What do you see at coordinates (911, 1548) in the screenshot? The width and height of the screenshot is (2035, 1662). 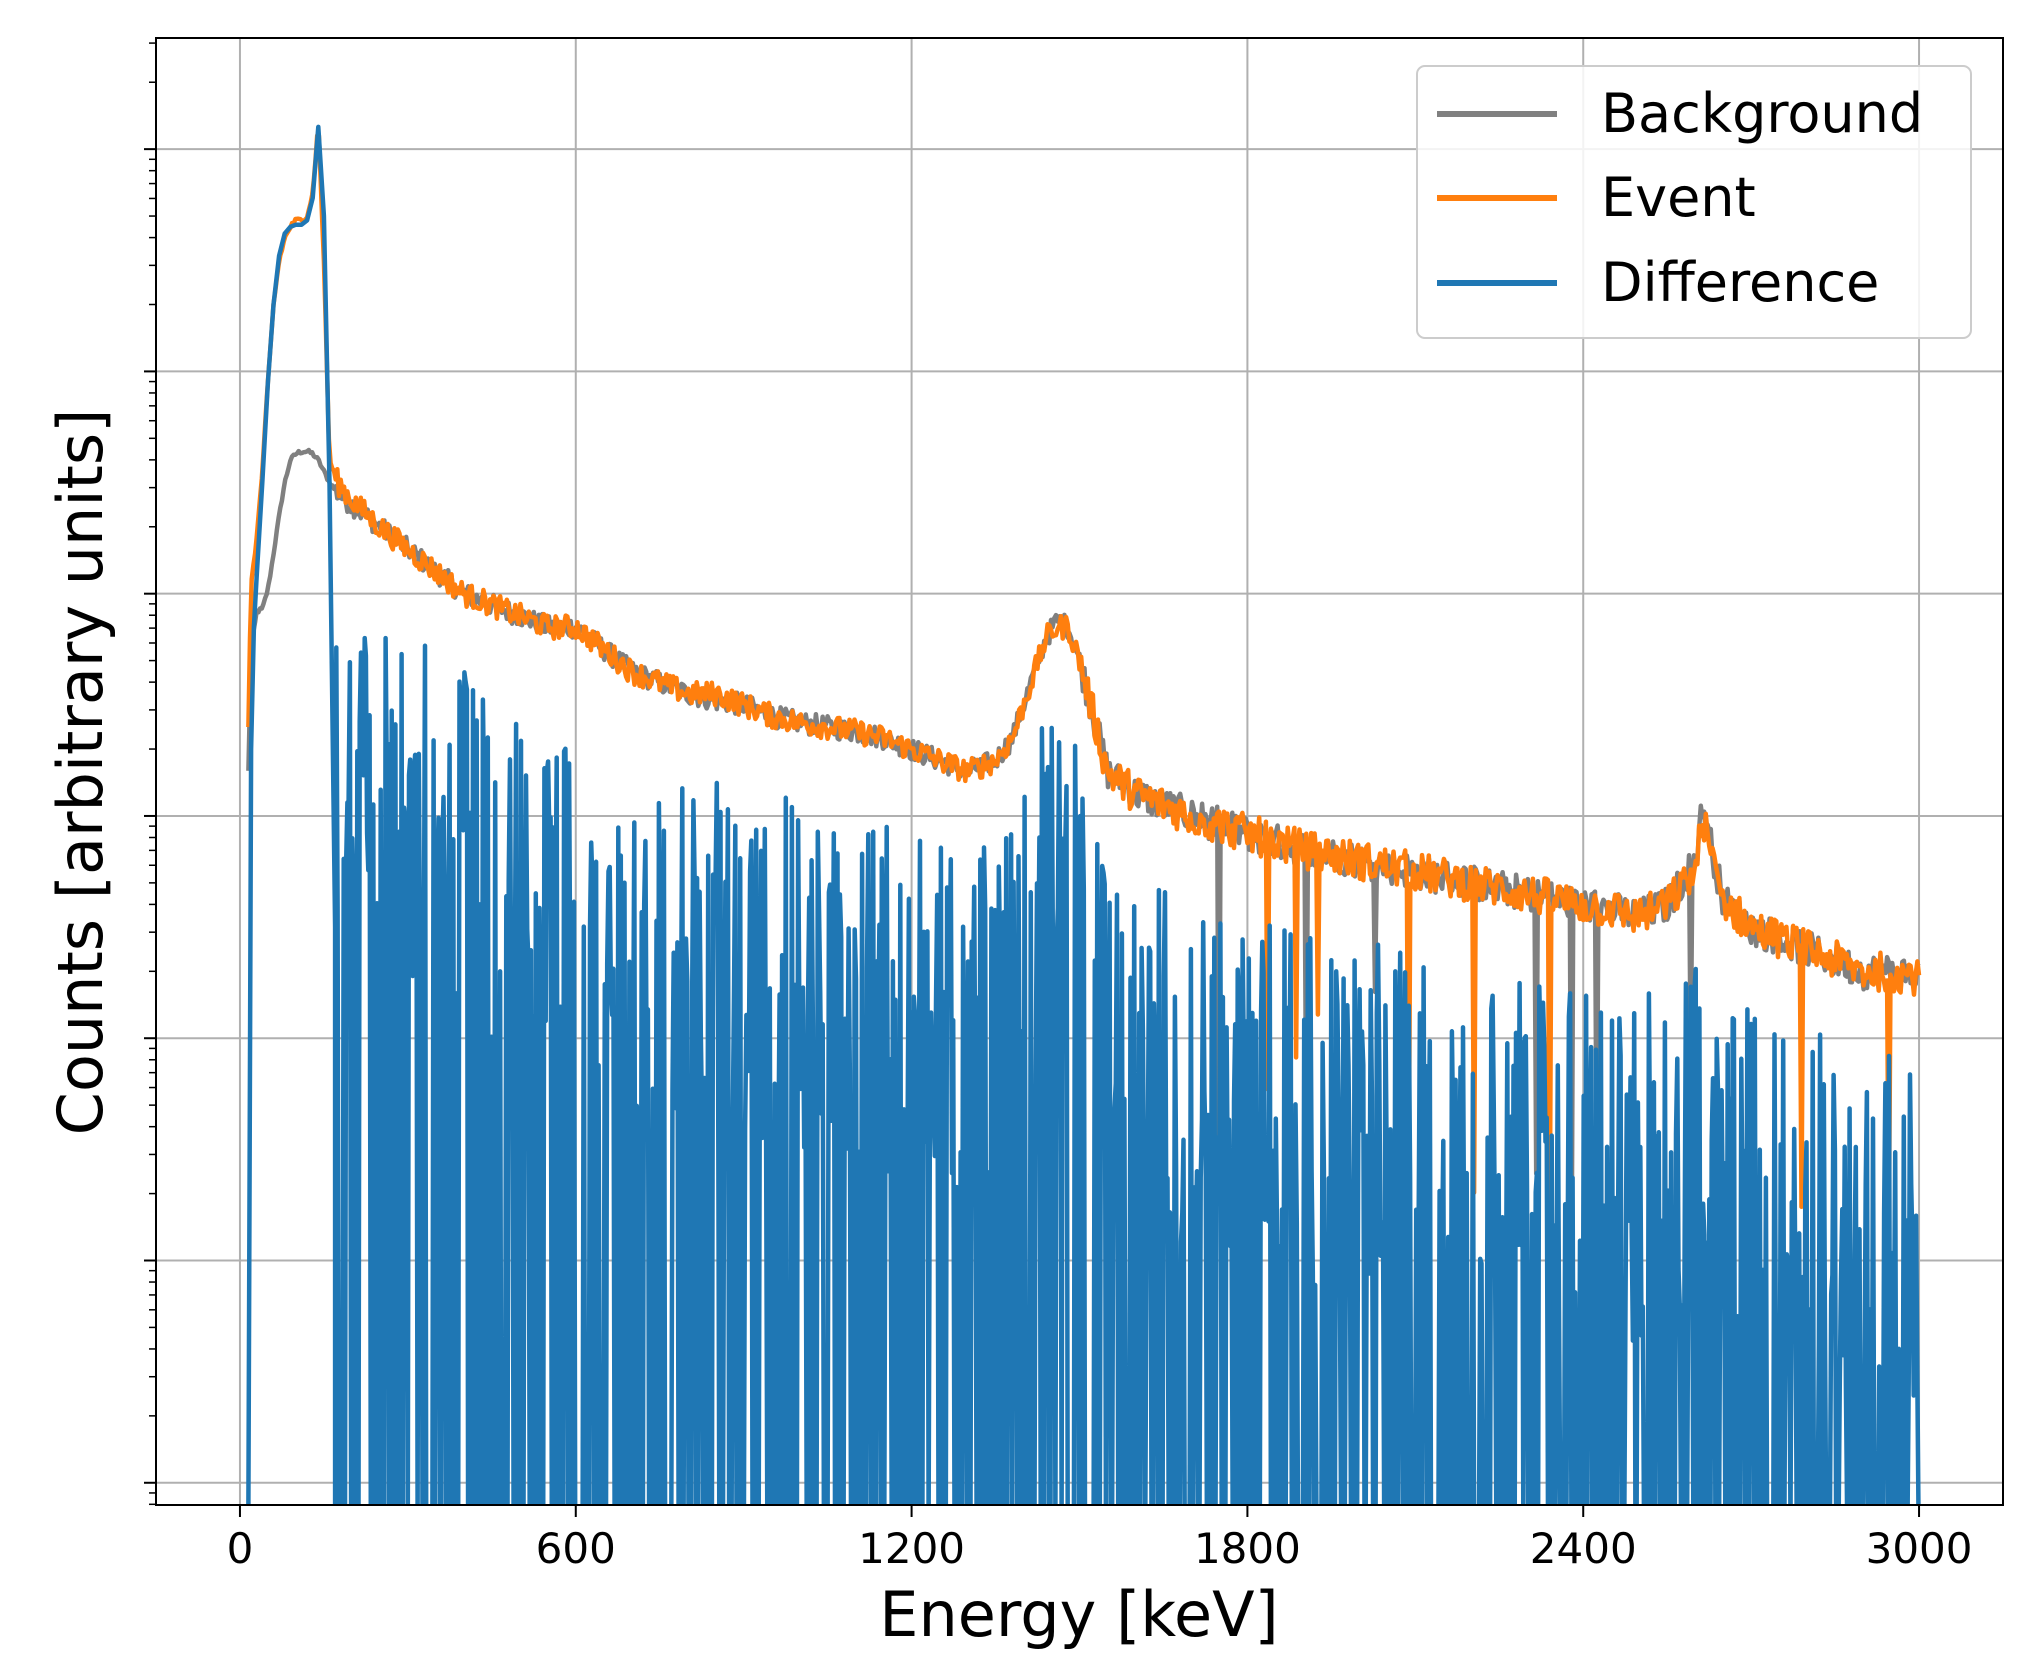 I see `x-tick-label: 1200` at bounding box center [911, 1548].